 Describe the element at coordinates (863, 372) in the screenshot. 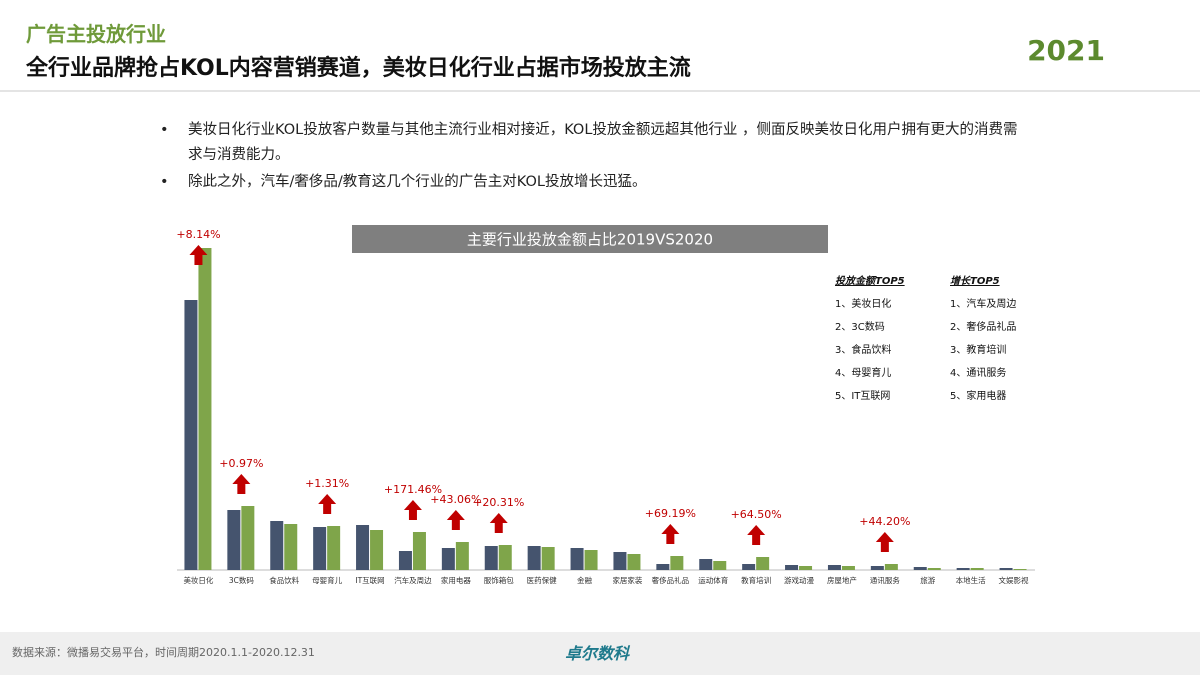

I see `list-item: 4、母婴育儿` at that location.